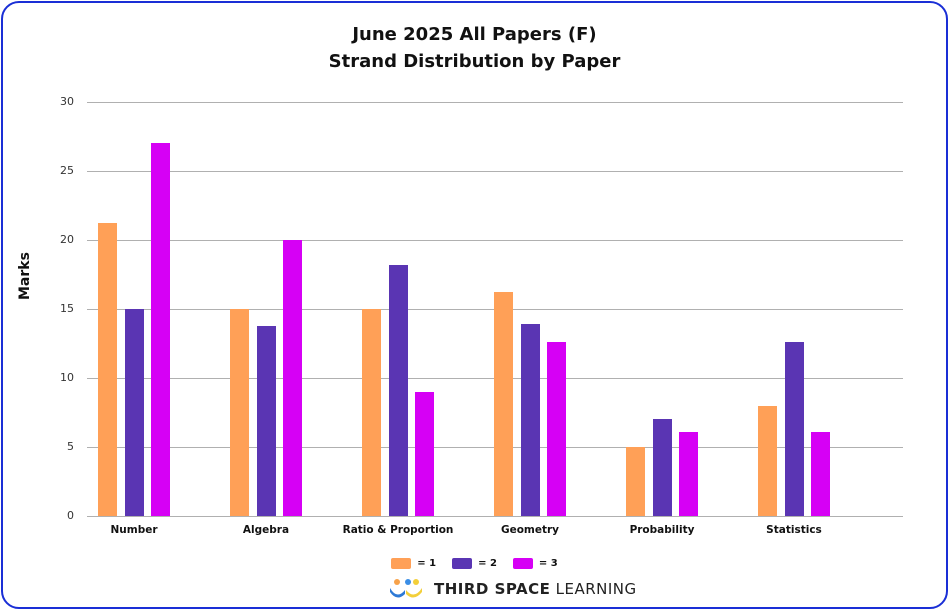 The height and width of the screenshot is (610, 949). Describe the element at coordinates (548, 563) in the screenshot. I see `legend-label: = 3` at that location.